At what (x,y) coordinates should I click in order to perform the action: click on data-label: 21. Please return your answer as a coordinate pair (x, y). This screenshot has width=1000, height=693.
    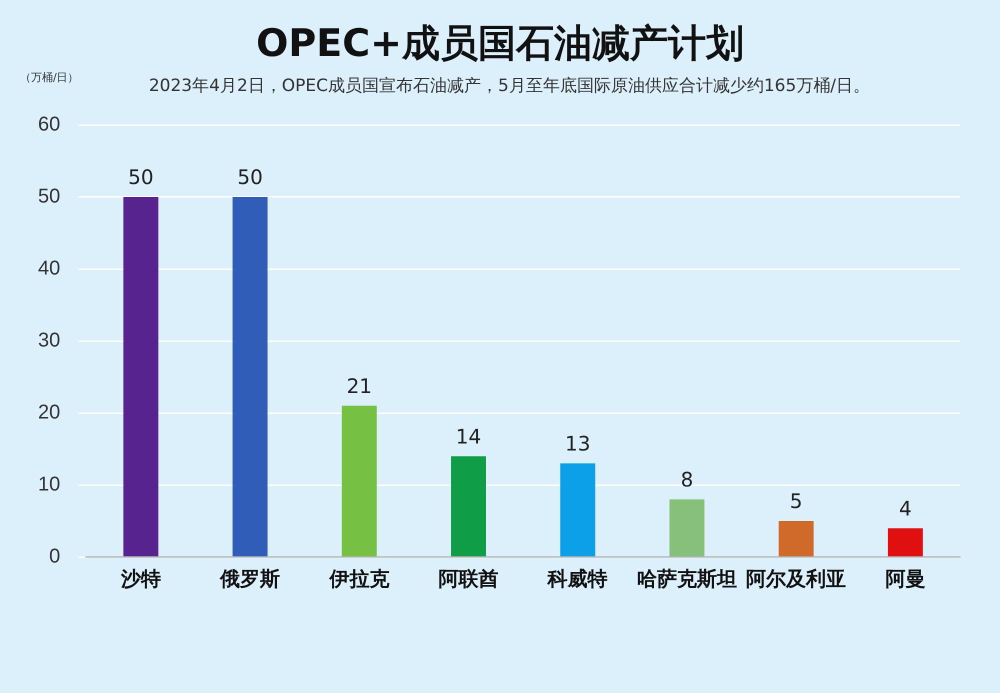
    Looking at the image, I should click on (359, 386).